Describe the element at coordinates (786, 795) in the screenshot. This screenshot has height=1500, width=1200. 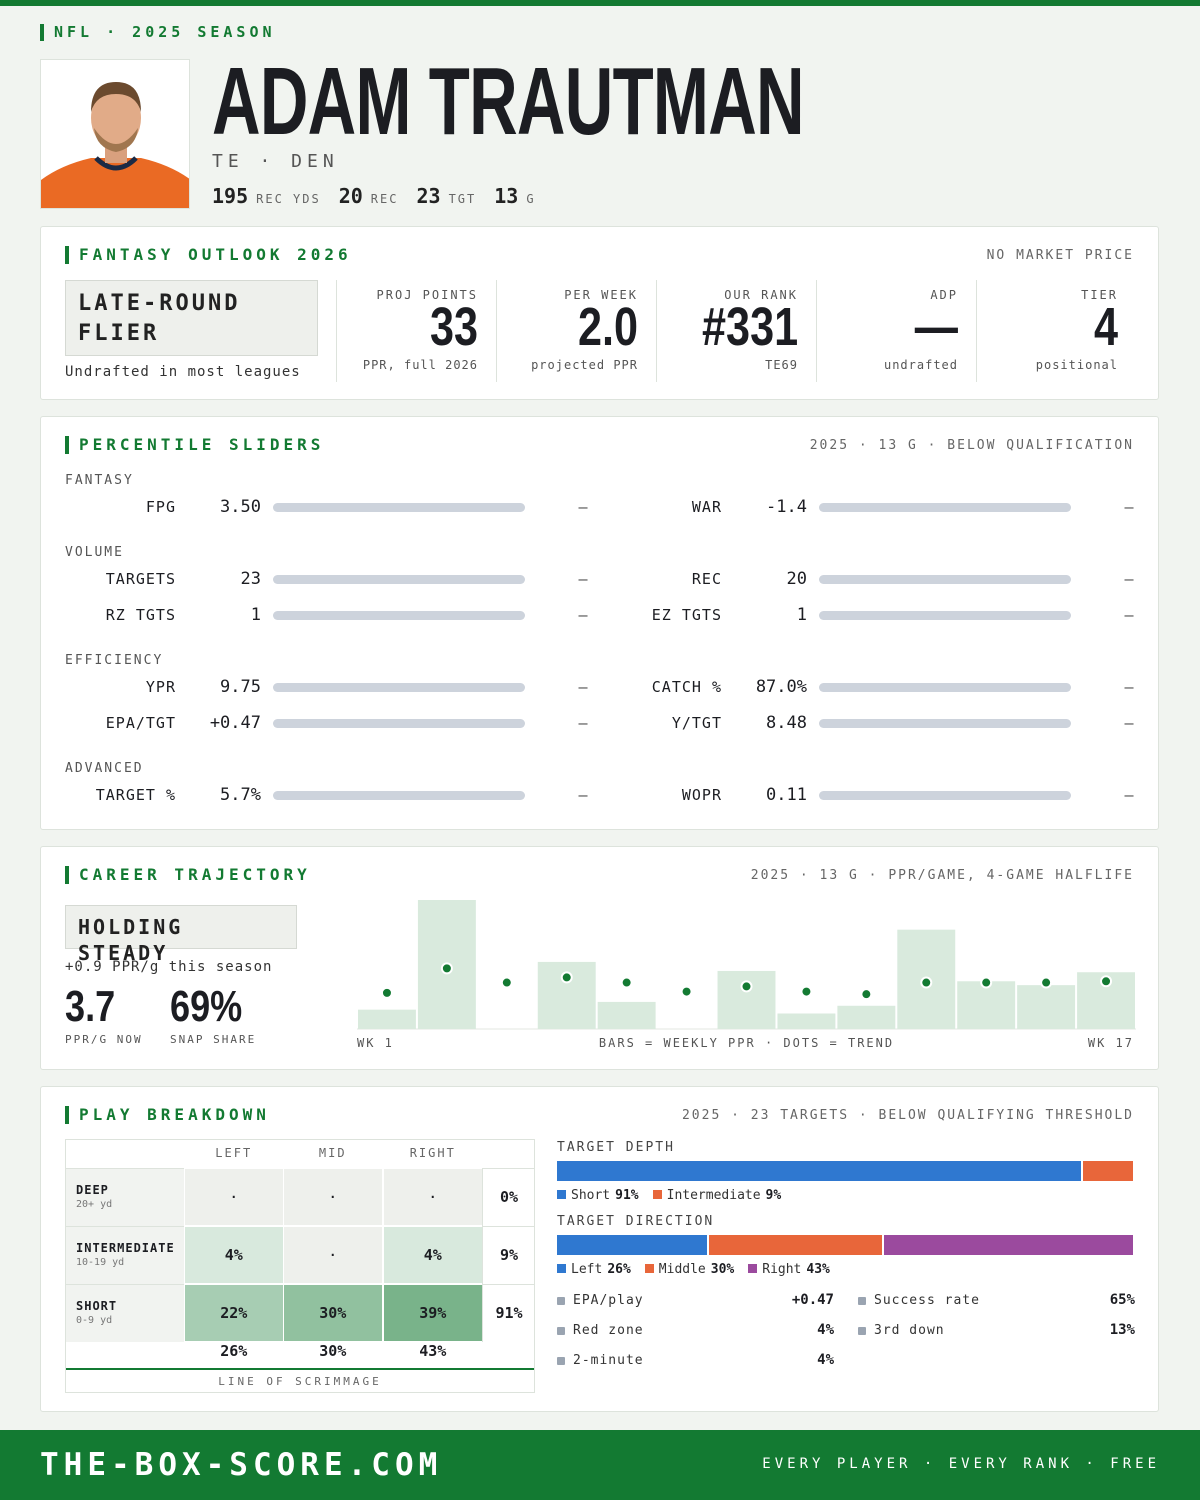
I see `slider-value: 0.11` at that location.